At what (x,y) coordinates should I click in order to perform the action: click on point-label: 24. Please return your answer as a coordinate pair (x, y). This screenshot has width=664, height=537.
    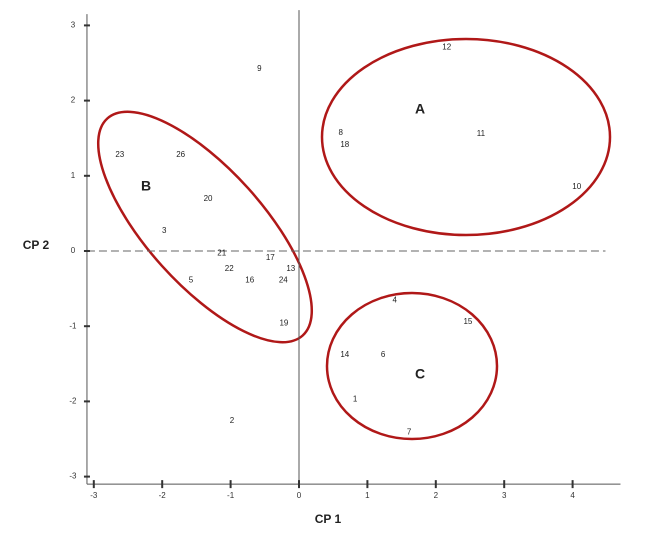
    Looking at the image, I should click on (283, 279).